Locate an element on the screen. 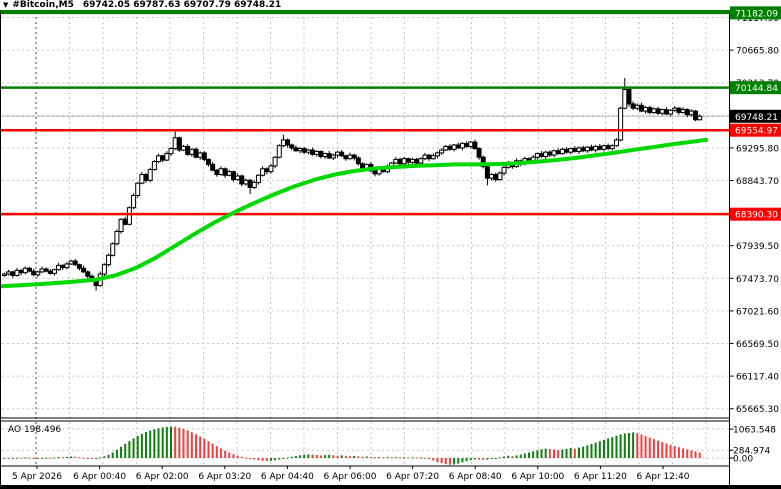 The height and width of the screenshot is (489, 781). svg-text: 70144.84 is located at coordinates (756, 89).